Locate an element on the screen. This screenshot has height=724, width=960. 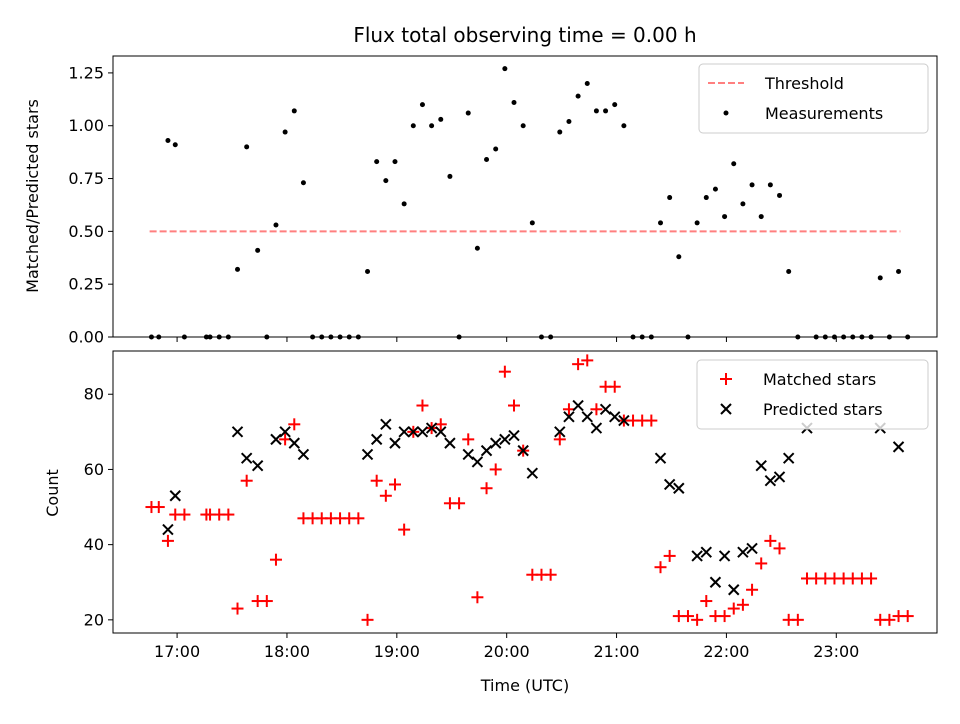
legend: Threshold Measurements is located at coordinates (813, 98).